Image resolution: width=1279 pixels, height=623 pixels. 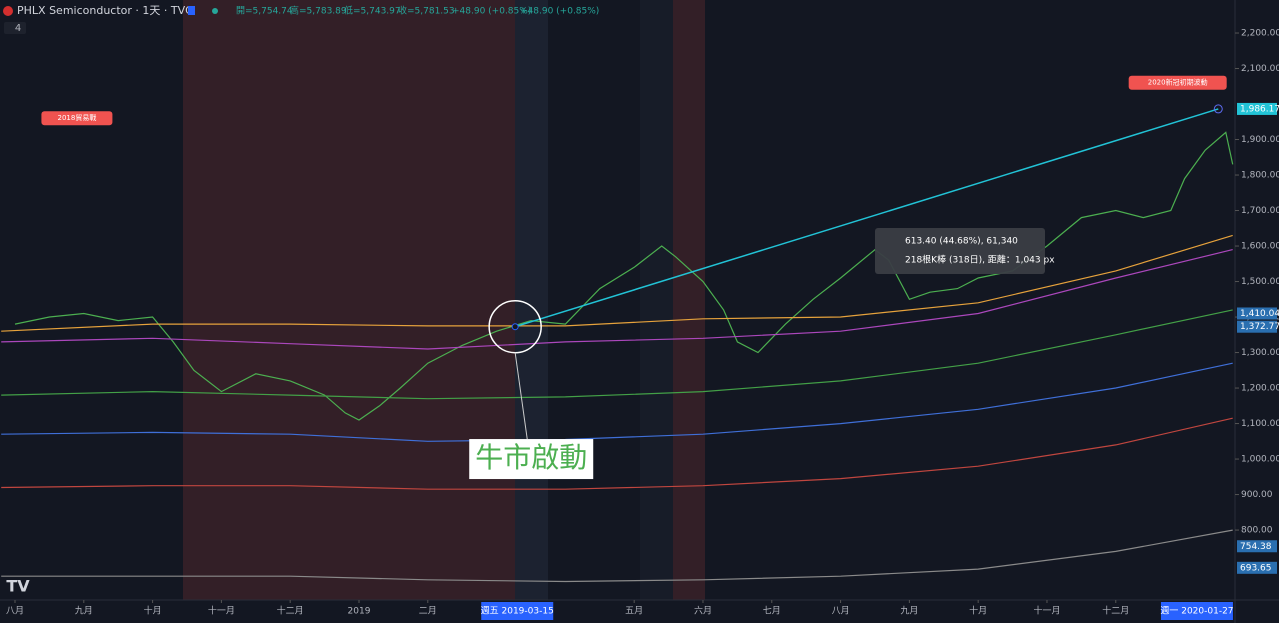 What do you see at coordinates (426, 11) in the screenshot?
I see `close: 收=5,781.53` at bounding box center [426, 11].